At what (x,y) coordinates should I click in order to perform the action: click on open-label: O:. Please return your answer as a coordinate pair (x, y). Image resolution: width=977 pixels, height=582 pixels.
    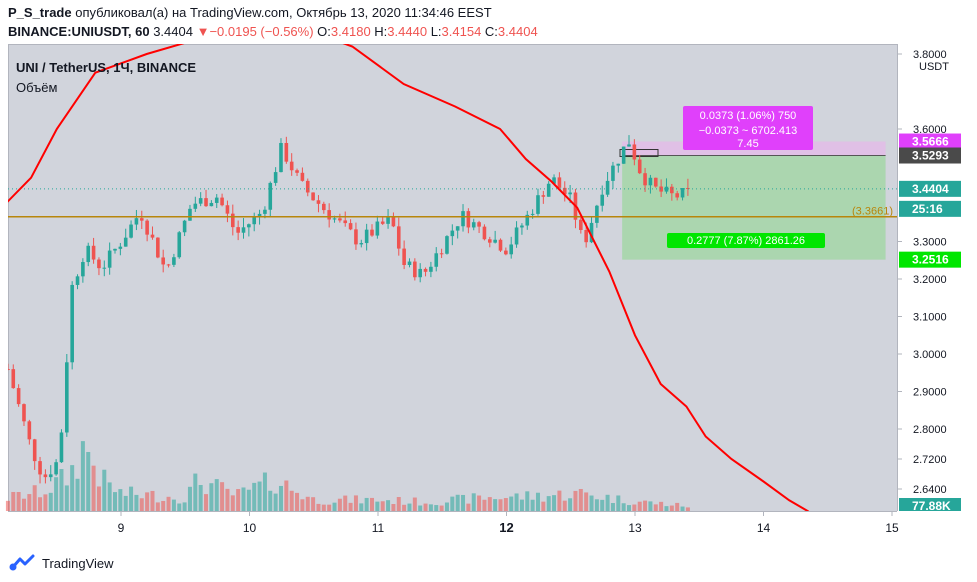
    Looking at the image, I should click on (324, 31).